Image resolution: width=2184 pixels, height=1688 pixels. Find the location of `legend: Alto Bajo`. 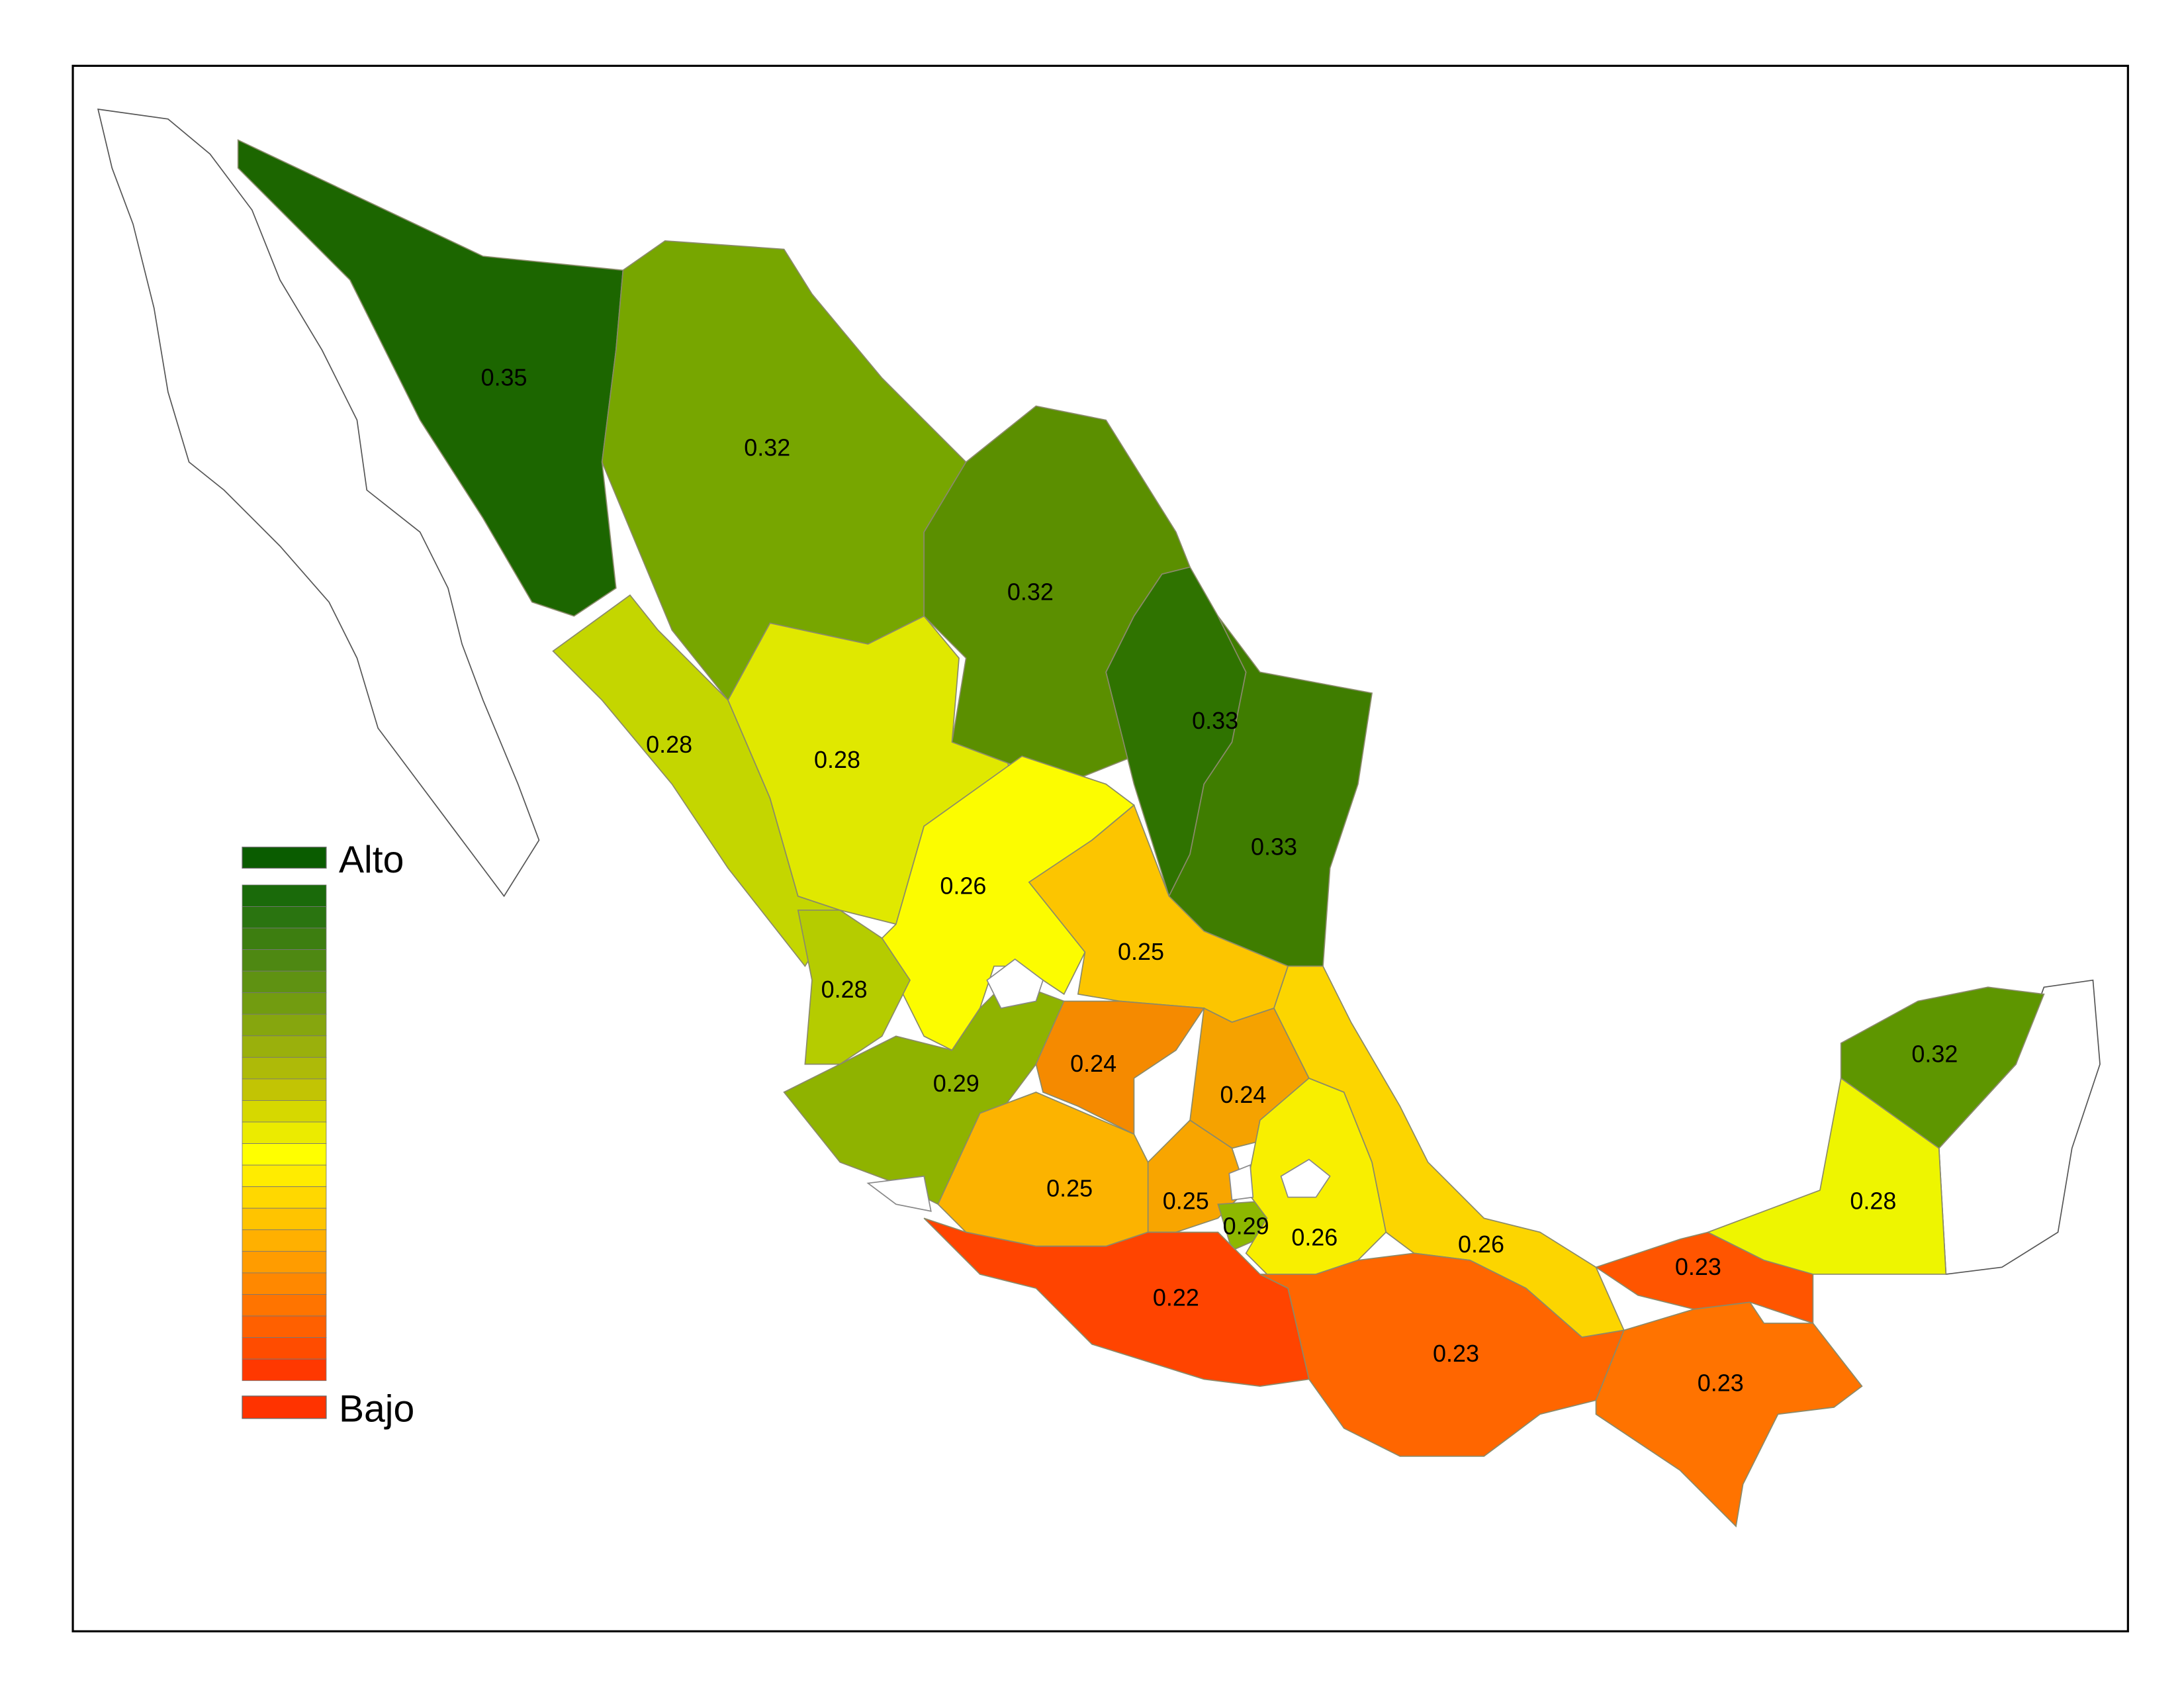

legend: Alto Bajo is located at coordinates (328, 1134).